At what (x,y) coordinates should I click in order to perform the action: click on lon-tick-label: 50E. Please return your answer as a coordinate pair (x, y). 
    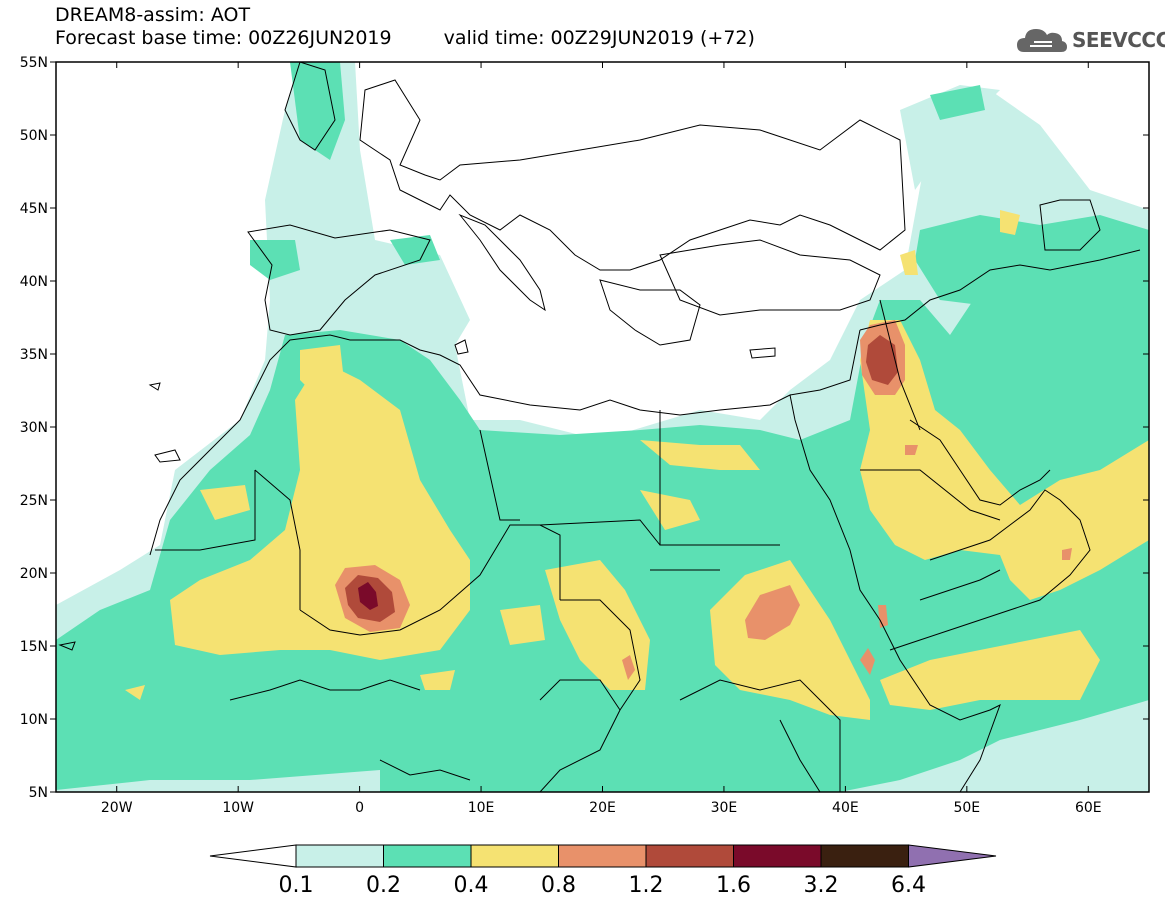
    Looking at the image, I should click on (966, 808).